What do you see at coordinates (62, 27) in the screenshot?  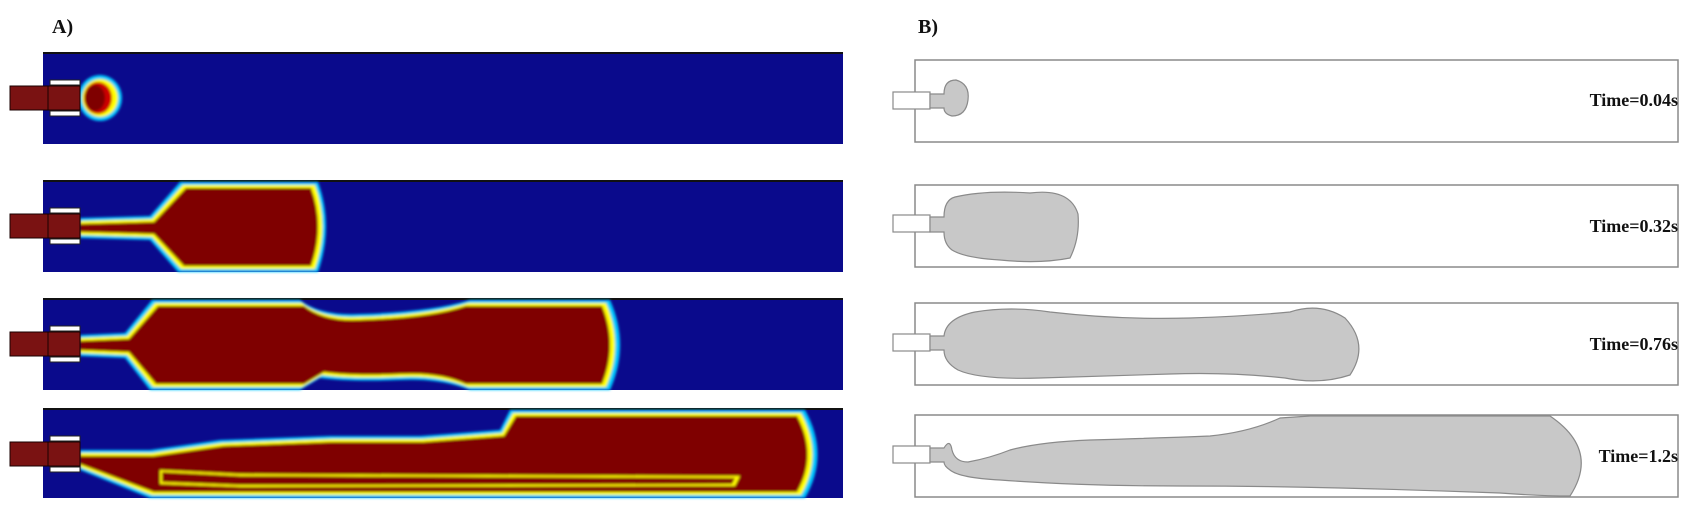 I see `panel-a-label: A)` at bounding box center [62, 27].